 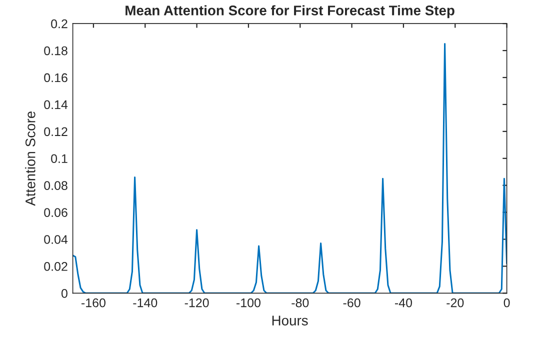 I want to click on x-tick-label: -60, so click(x=351, y=303).